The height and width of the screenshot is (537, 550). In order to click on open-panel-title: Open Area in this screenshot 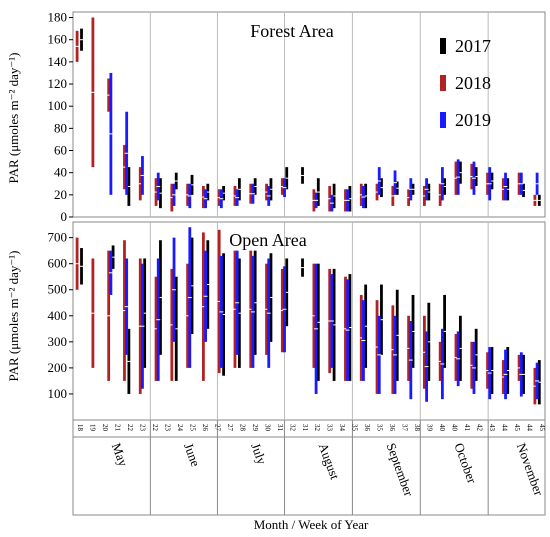, I will do `click(267, 240)`.